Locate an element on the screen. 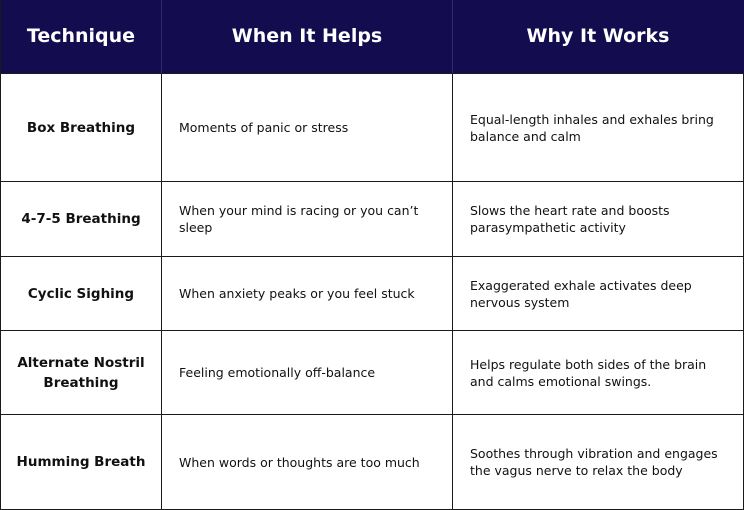 The width and height of the screenshot is (744, 510). column-header-why-it-works: Why It Works is located at coordinates (598, 37).